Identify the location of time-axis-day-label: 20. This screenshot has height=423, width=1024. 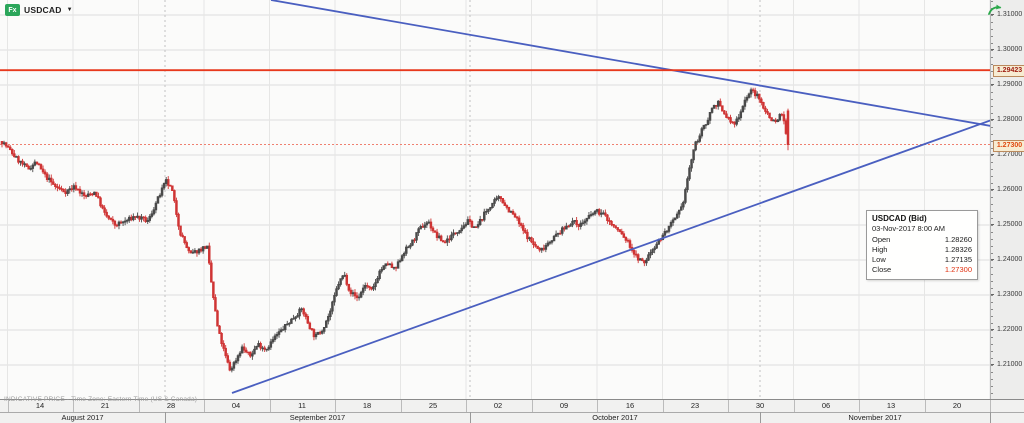
(957, 405).